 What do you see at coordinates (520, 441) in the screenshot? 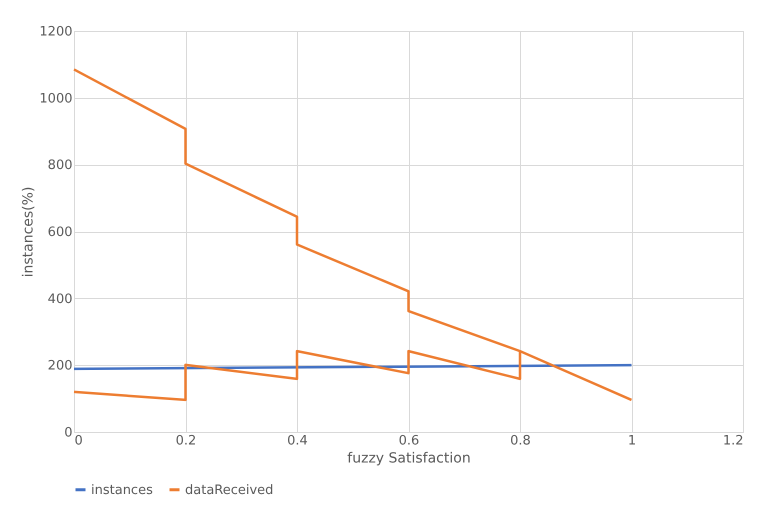
I see `x-tick-label: 0.8` at bounding box center [520, 441].